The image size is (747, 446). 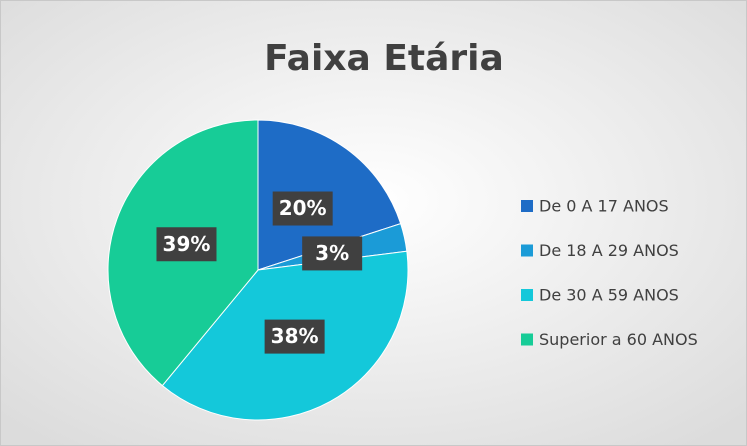 I want to click on data-label: 20%, so click(x=303, y=208).